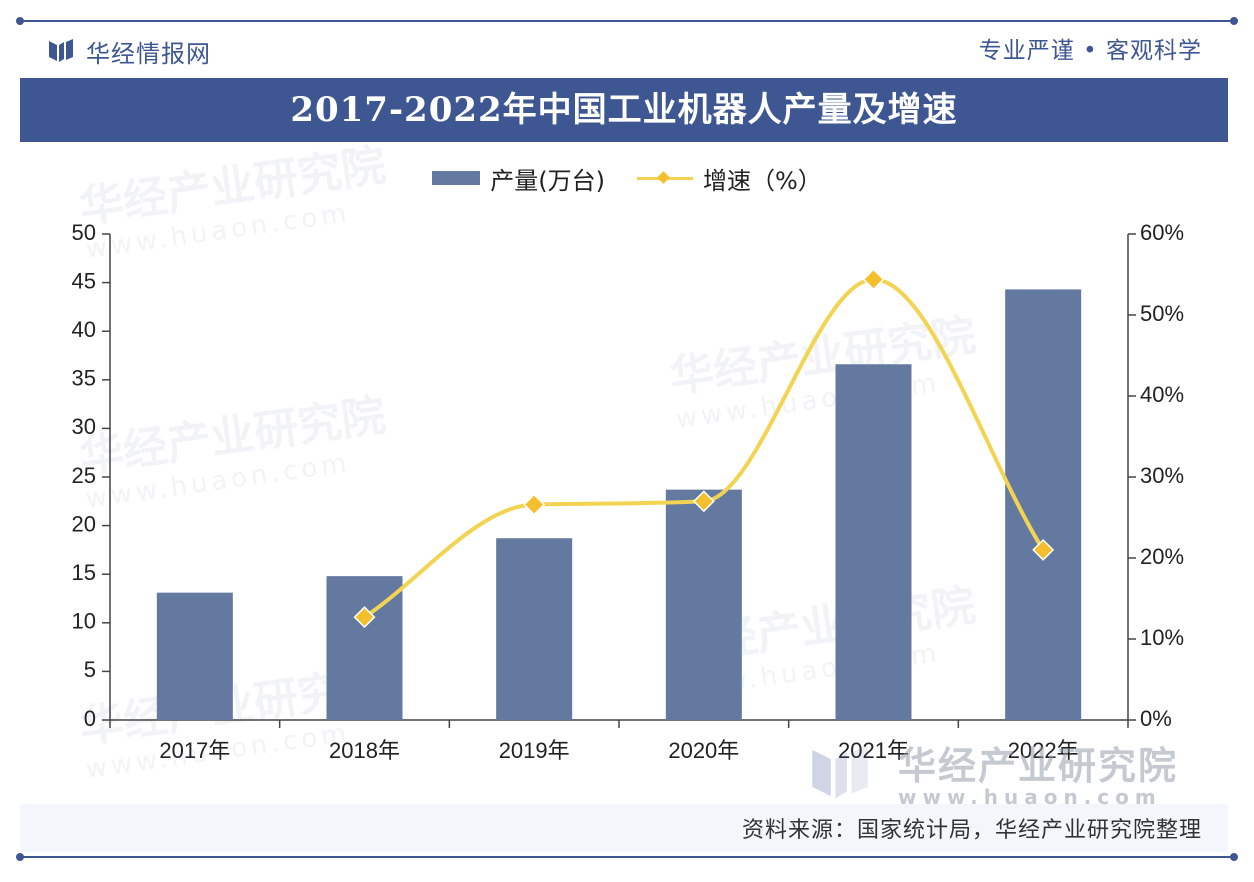  What do you see at coordinates (1162, 313) in the screenshot?
I see `right-tick-label: 50%` at bounding box center [1162, 313].